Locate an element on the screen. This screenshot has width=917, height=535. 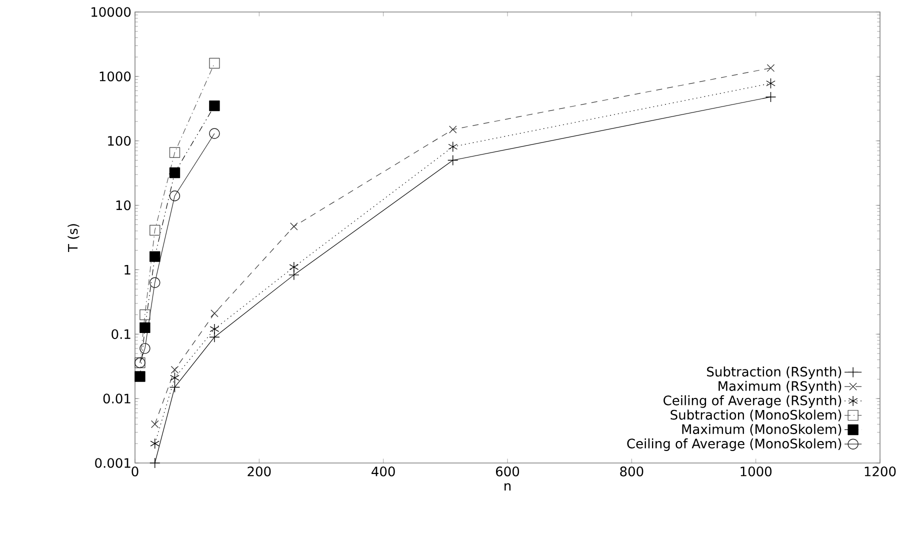
y-axis-title: T (s) is located at coordinates (74, 238).